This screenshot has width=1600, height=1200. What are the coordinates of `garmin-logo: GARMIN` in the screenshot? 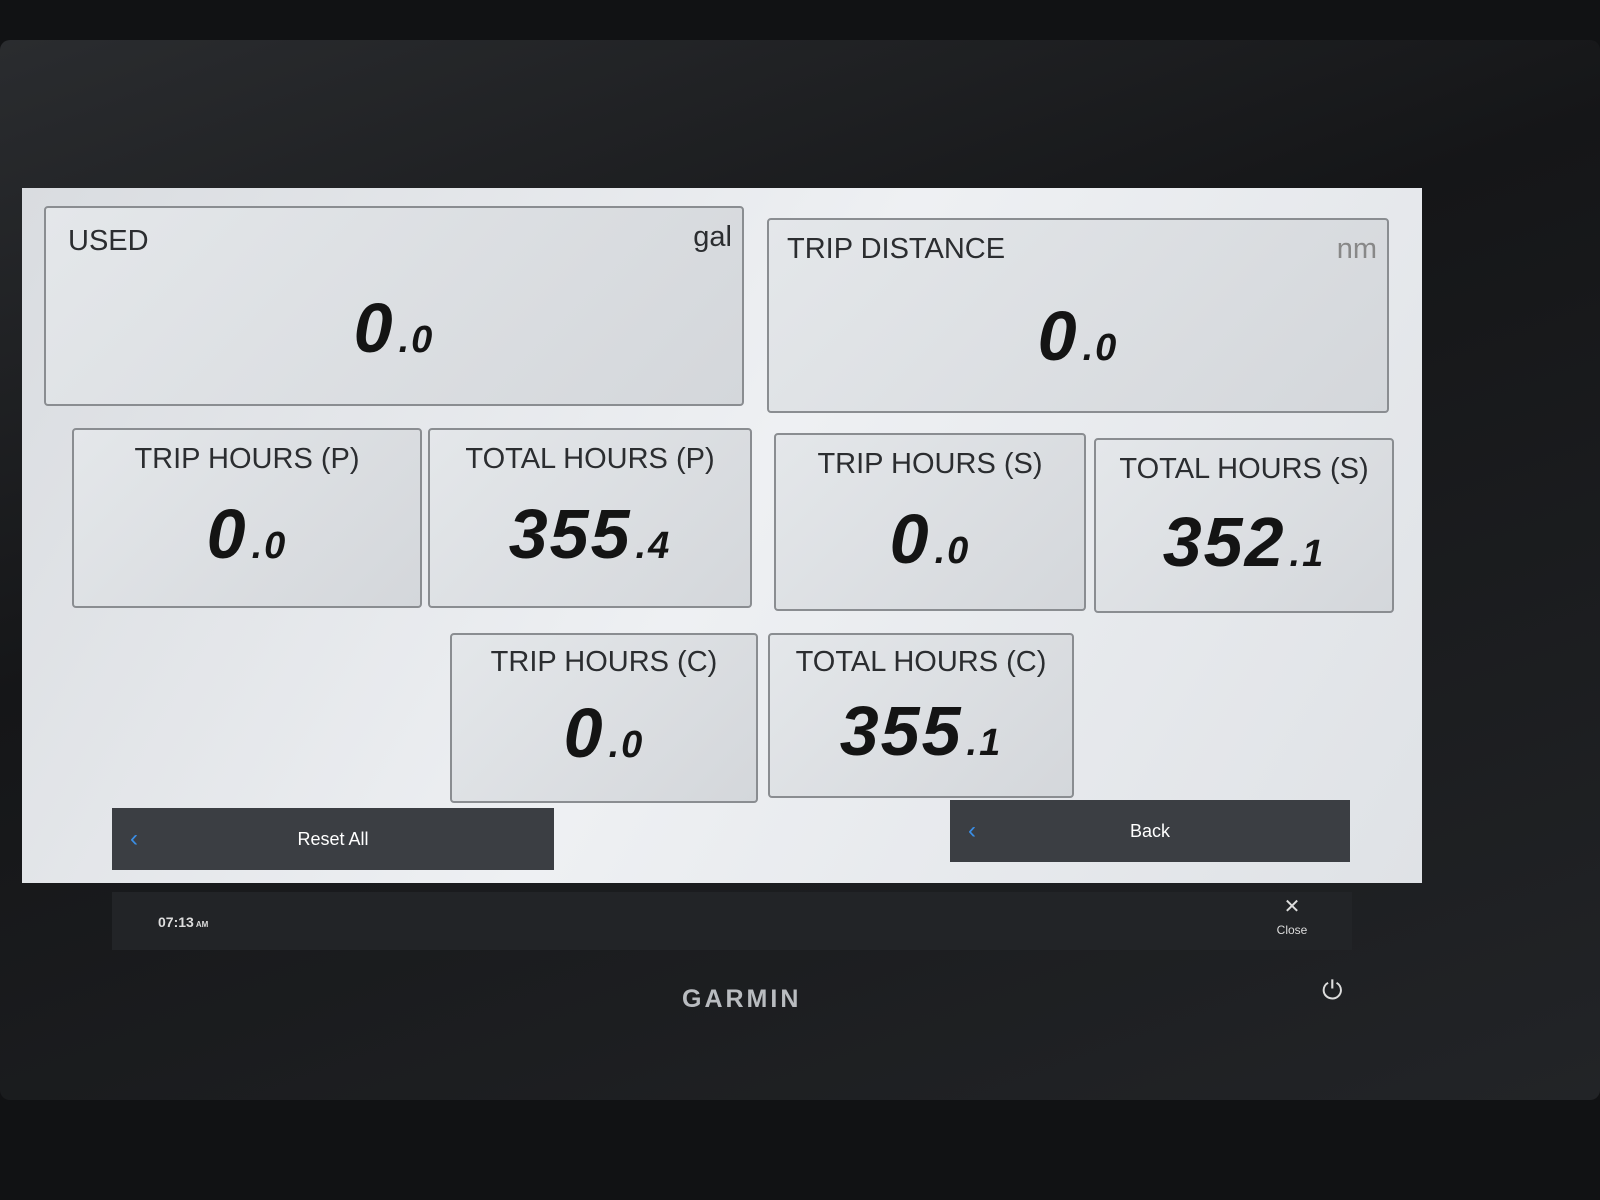 It's located at (742, 999).